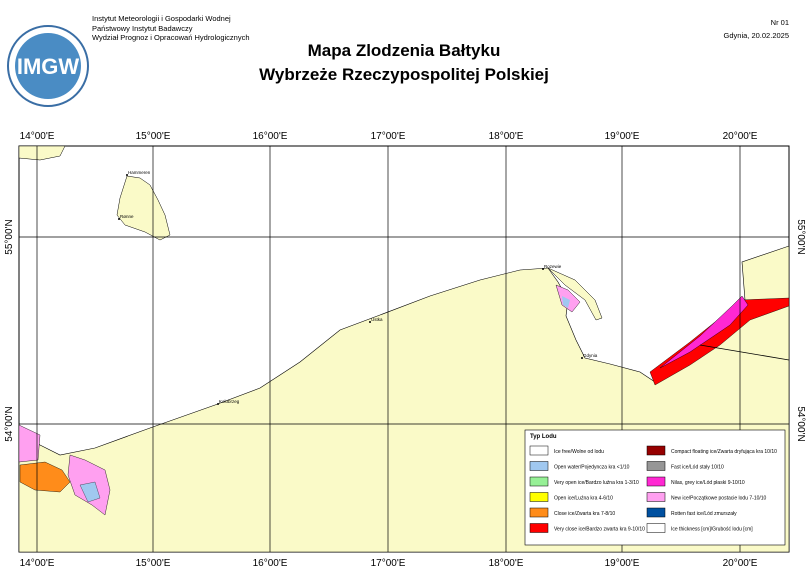 This screenshot has width=808, height=571. Describe the element at coordinates (553, 266) in the screenshot. I see `place-label: Rozewie` at that location.